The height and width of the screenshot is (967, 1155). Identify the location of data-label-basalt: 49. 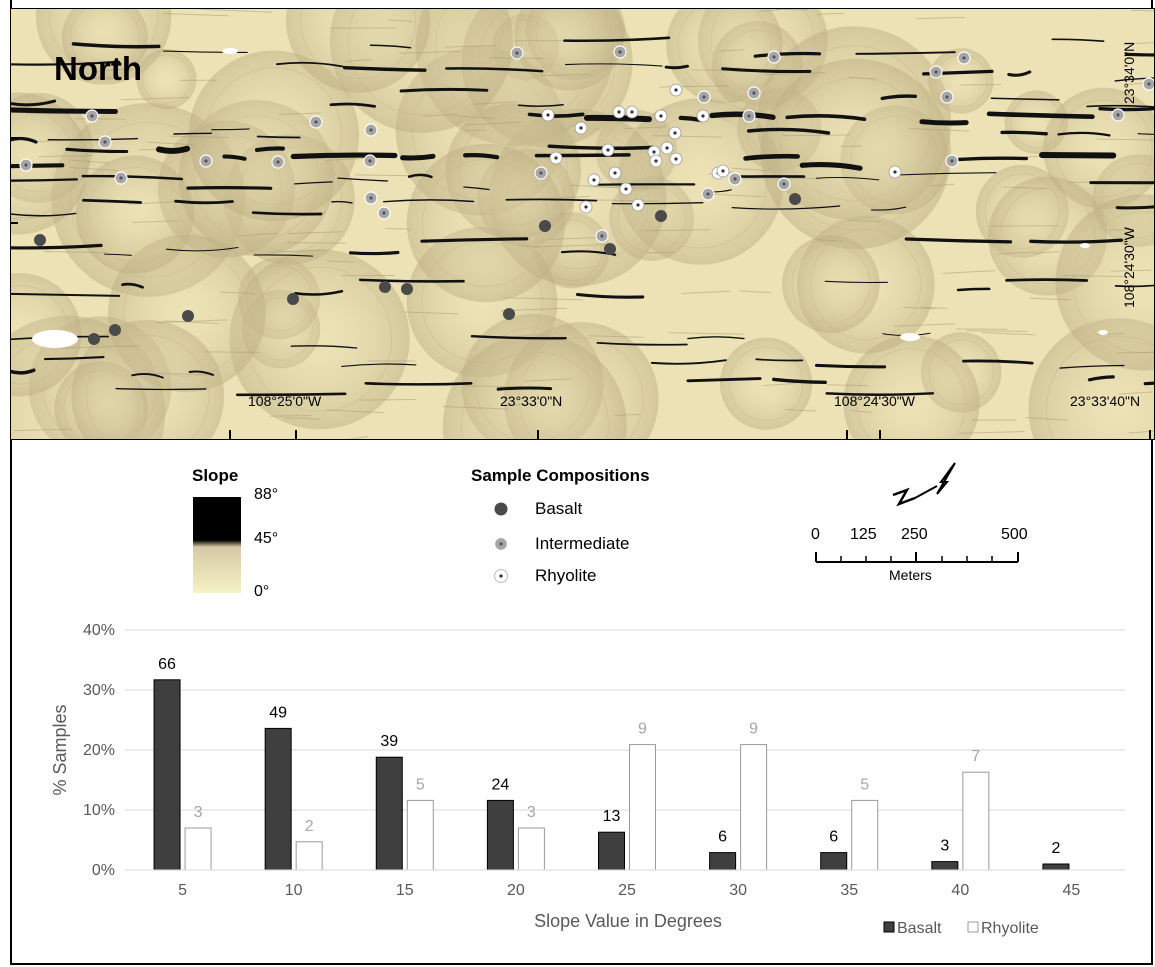
(278, 712).